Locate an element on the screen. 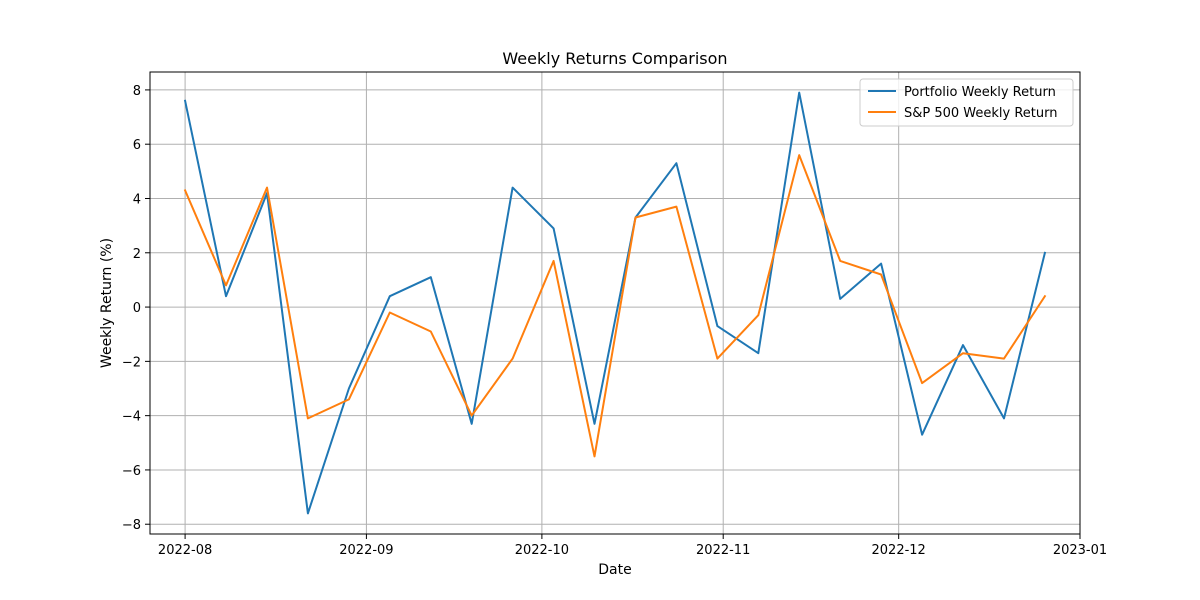 Image resolution: width=1200 pixels, height=600 pixels. x-tick-label: 2023-01 is located at coordinates (1080, 550).